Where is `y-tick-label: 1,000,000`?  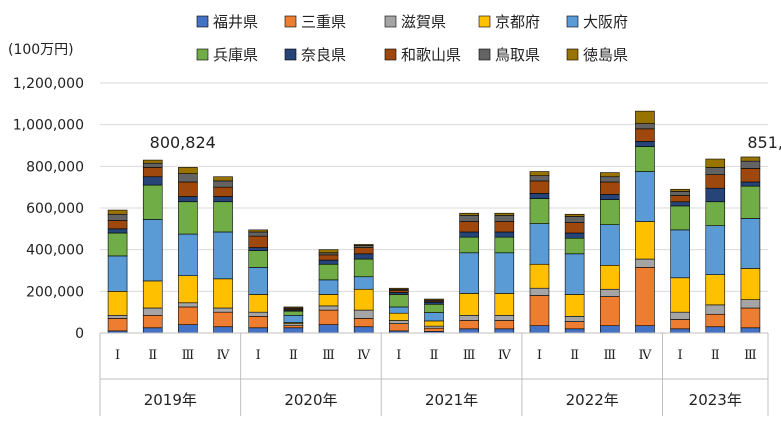
y-tick-label: 1,000,000 is located at coordinates (48, 126).